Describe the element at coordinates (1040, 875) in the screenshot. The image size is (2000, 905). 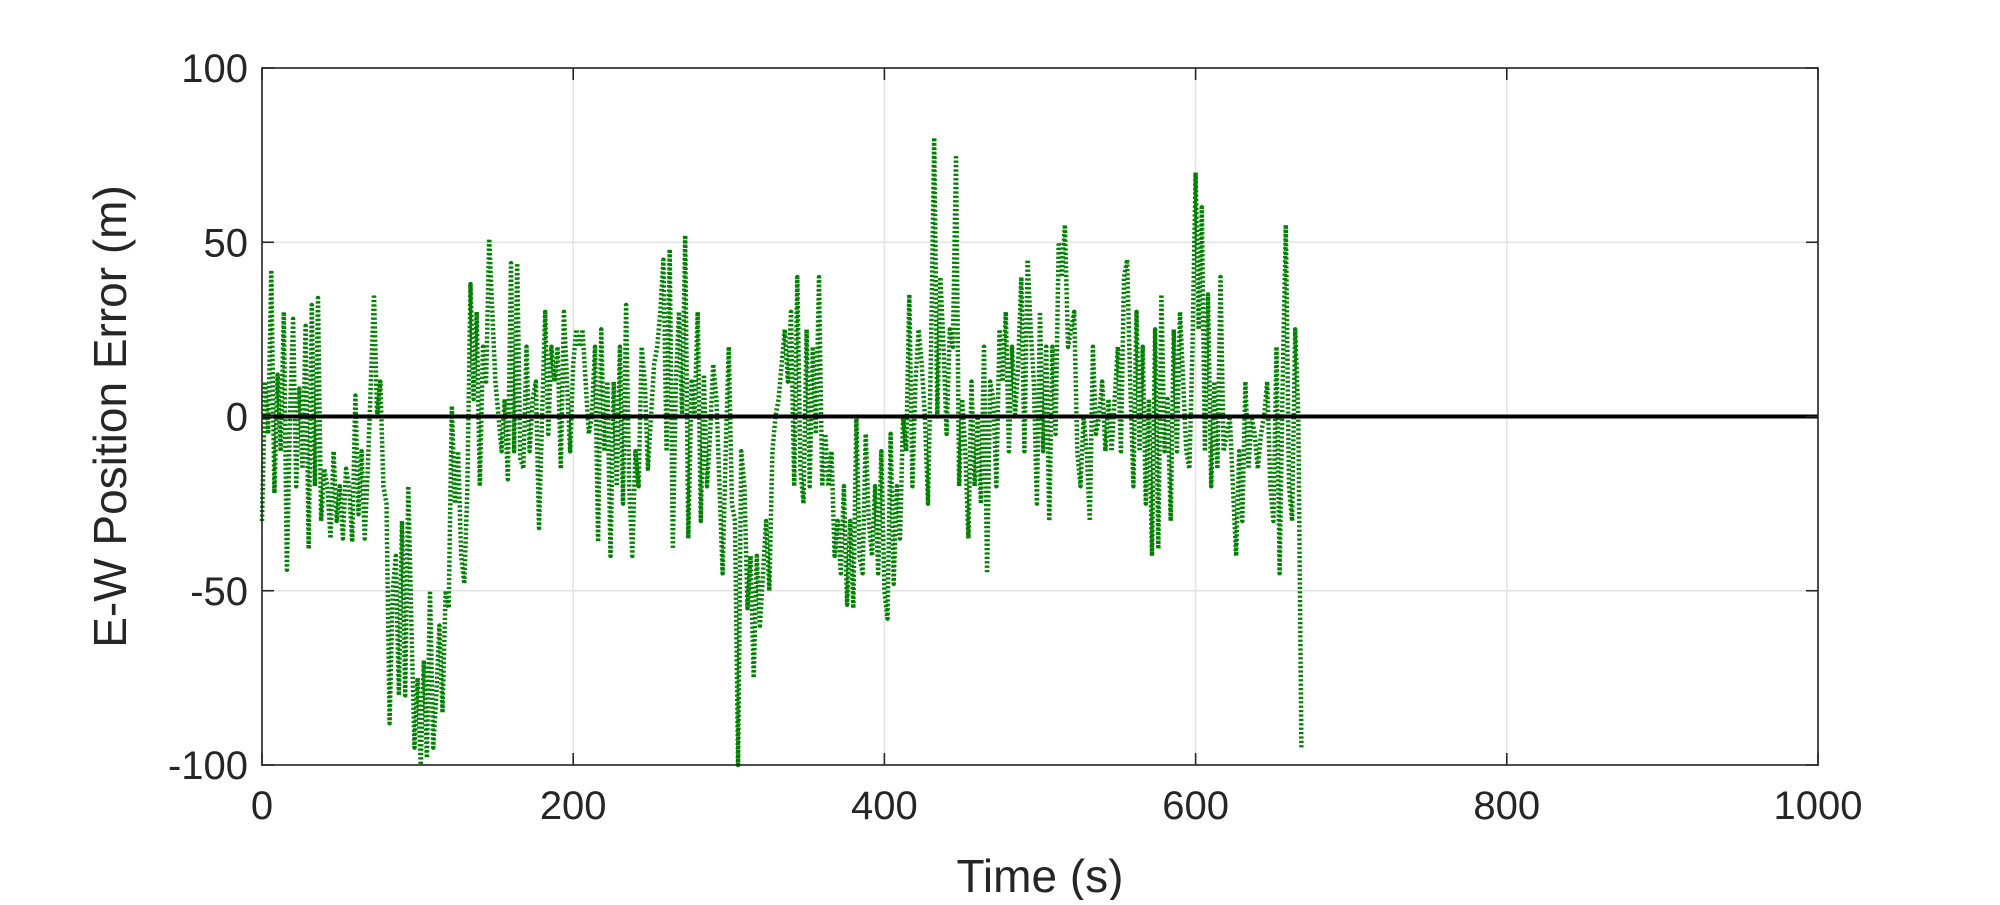
I see `x-axis-title: Time (s)` at that location.